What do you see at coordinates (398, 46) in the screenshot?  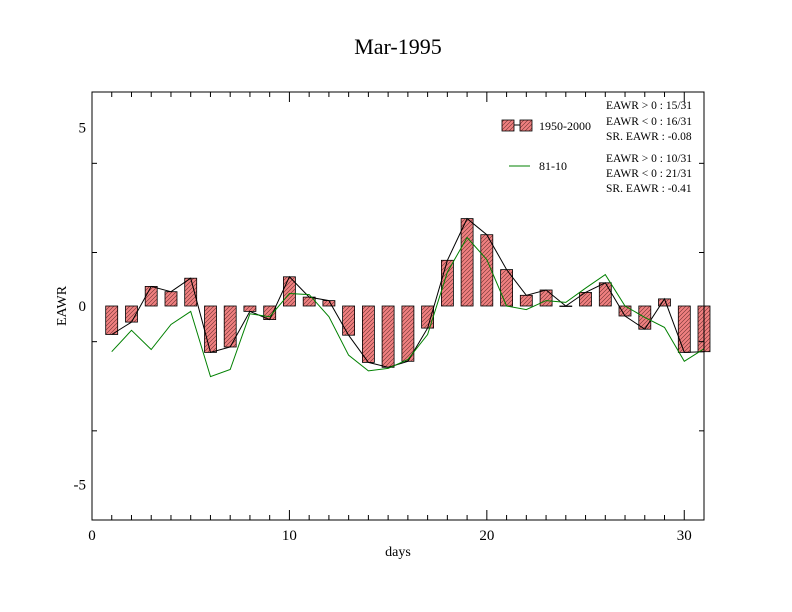 I see `chart-title: Mar-1995` at bounding box center [398, 46].